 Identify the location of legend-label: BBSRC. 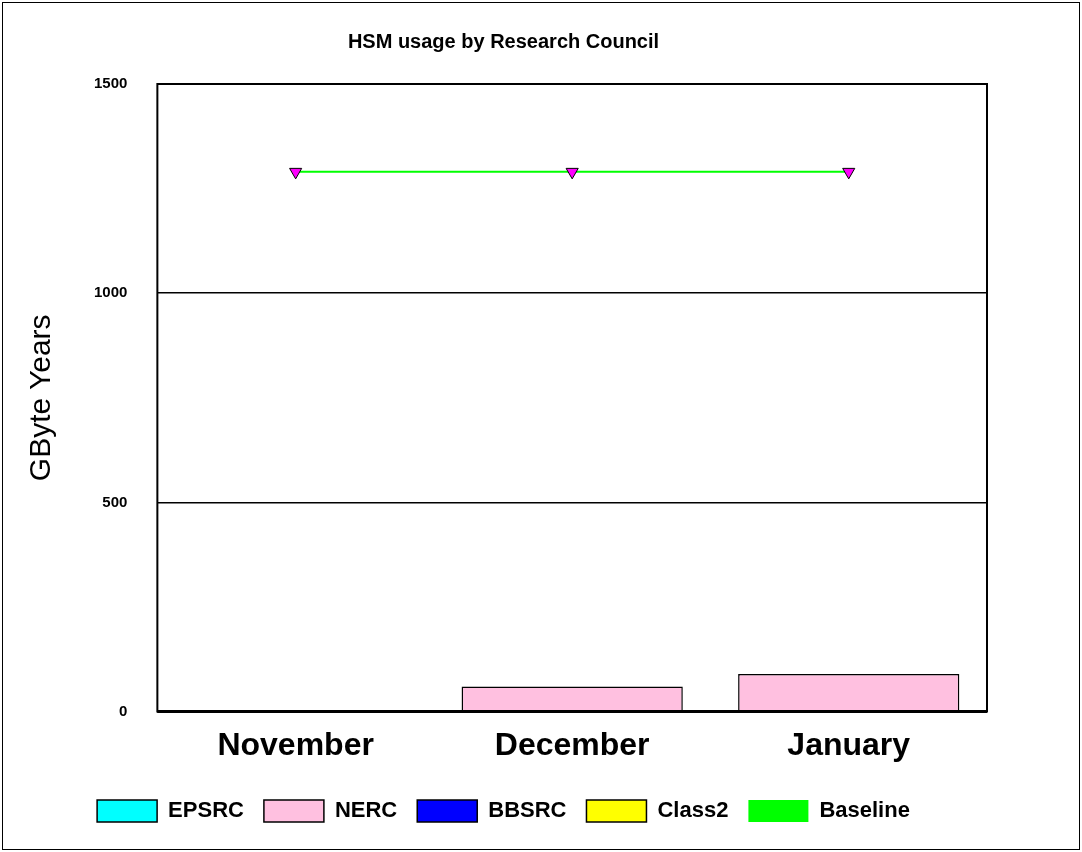
(527, 810).